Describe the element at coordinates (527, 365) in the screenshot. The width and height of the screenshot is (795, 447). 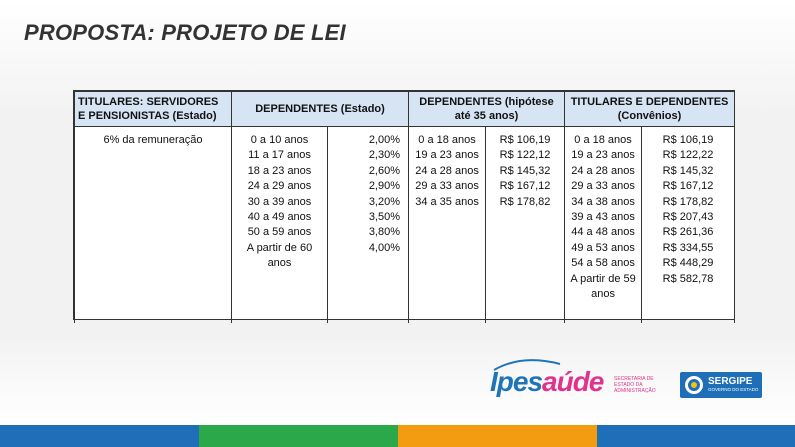
I see `ipesaude-swoosh-icon` at that location.